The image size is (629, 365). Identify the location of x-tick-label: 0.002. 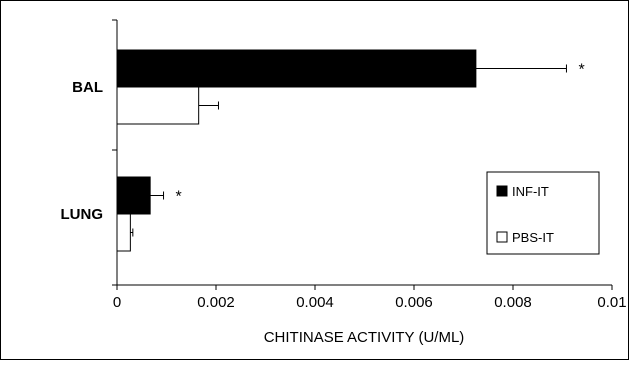
(216, 302).